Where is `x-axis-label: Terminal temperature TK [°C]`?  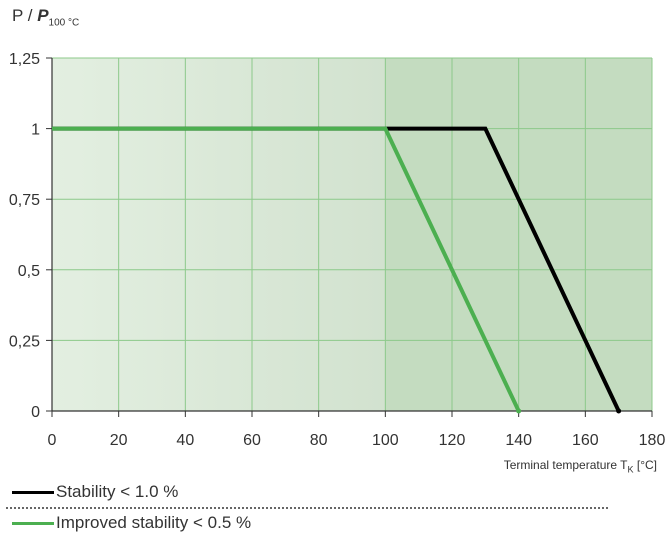 x-axis-label: Terminal temperature TK [°C] is located at coordinates (580, 466).